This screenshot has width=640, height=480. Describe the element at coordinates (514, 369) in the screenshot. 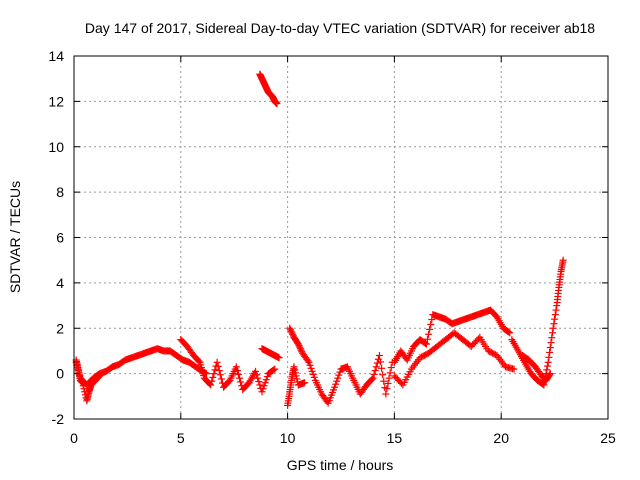

I see `data-point-cluster-15-20-low` at that location.